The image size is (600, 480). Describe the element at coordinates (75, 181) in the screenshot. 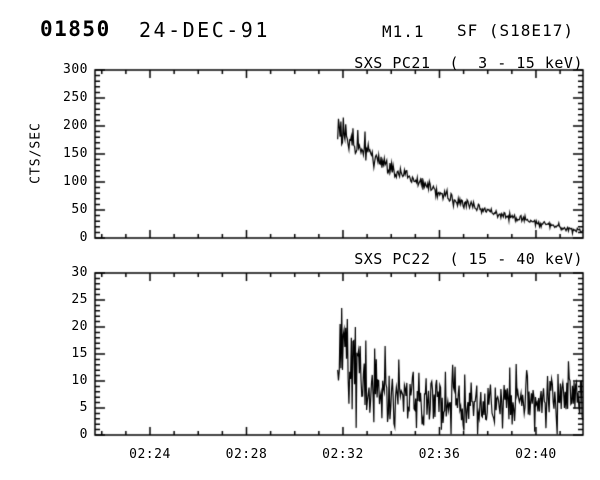

I see `y-tick-label: 100` at that location.